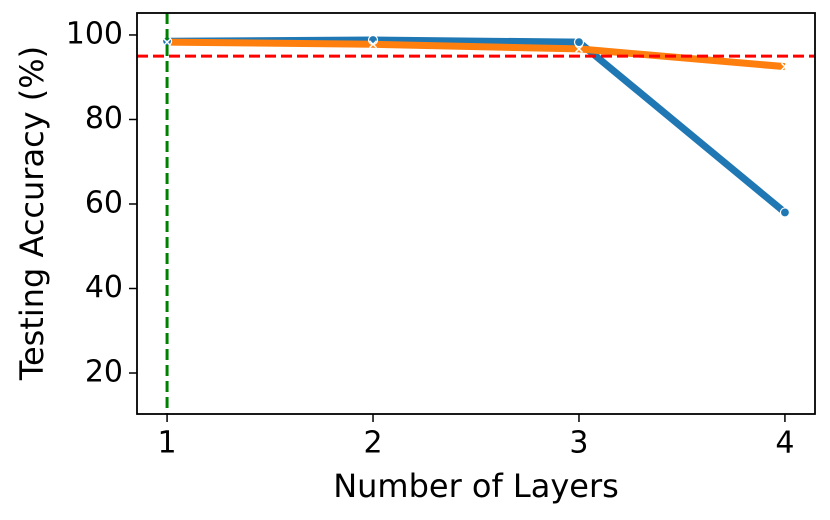 This screenshot has height=520, width=830. I want to click on x-tick-label: 2, so click(372, 443).